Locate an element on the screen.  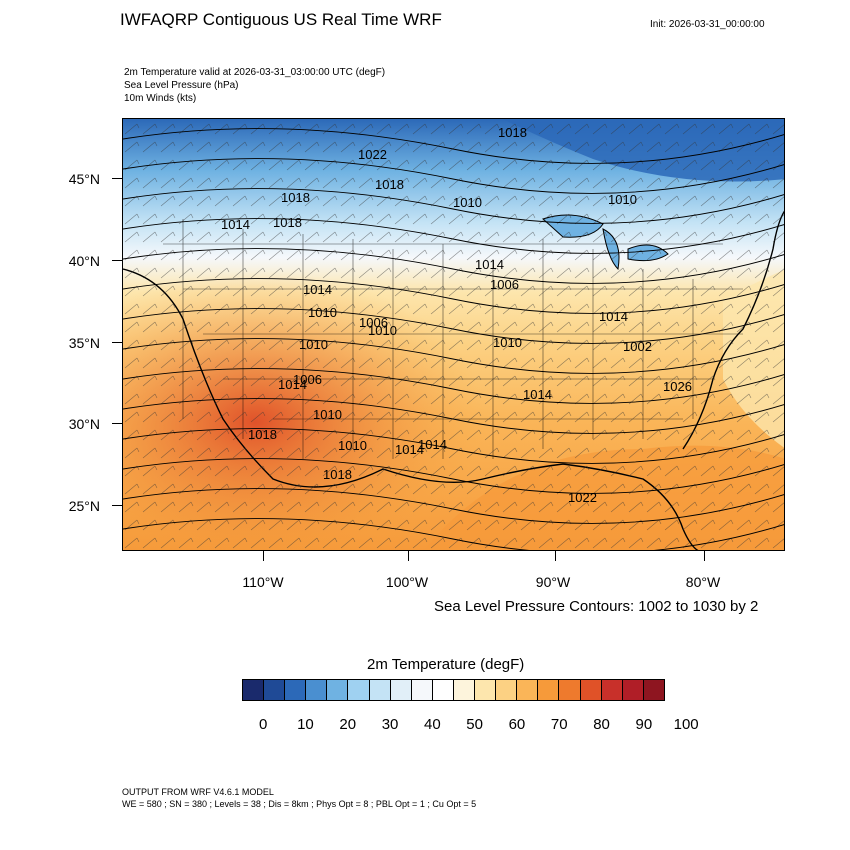
colorbar-label: 30 is located at coordinates (390, 724).